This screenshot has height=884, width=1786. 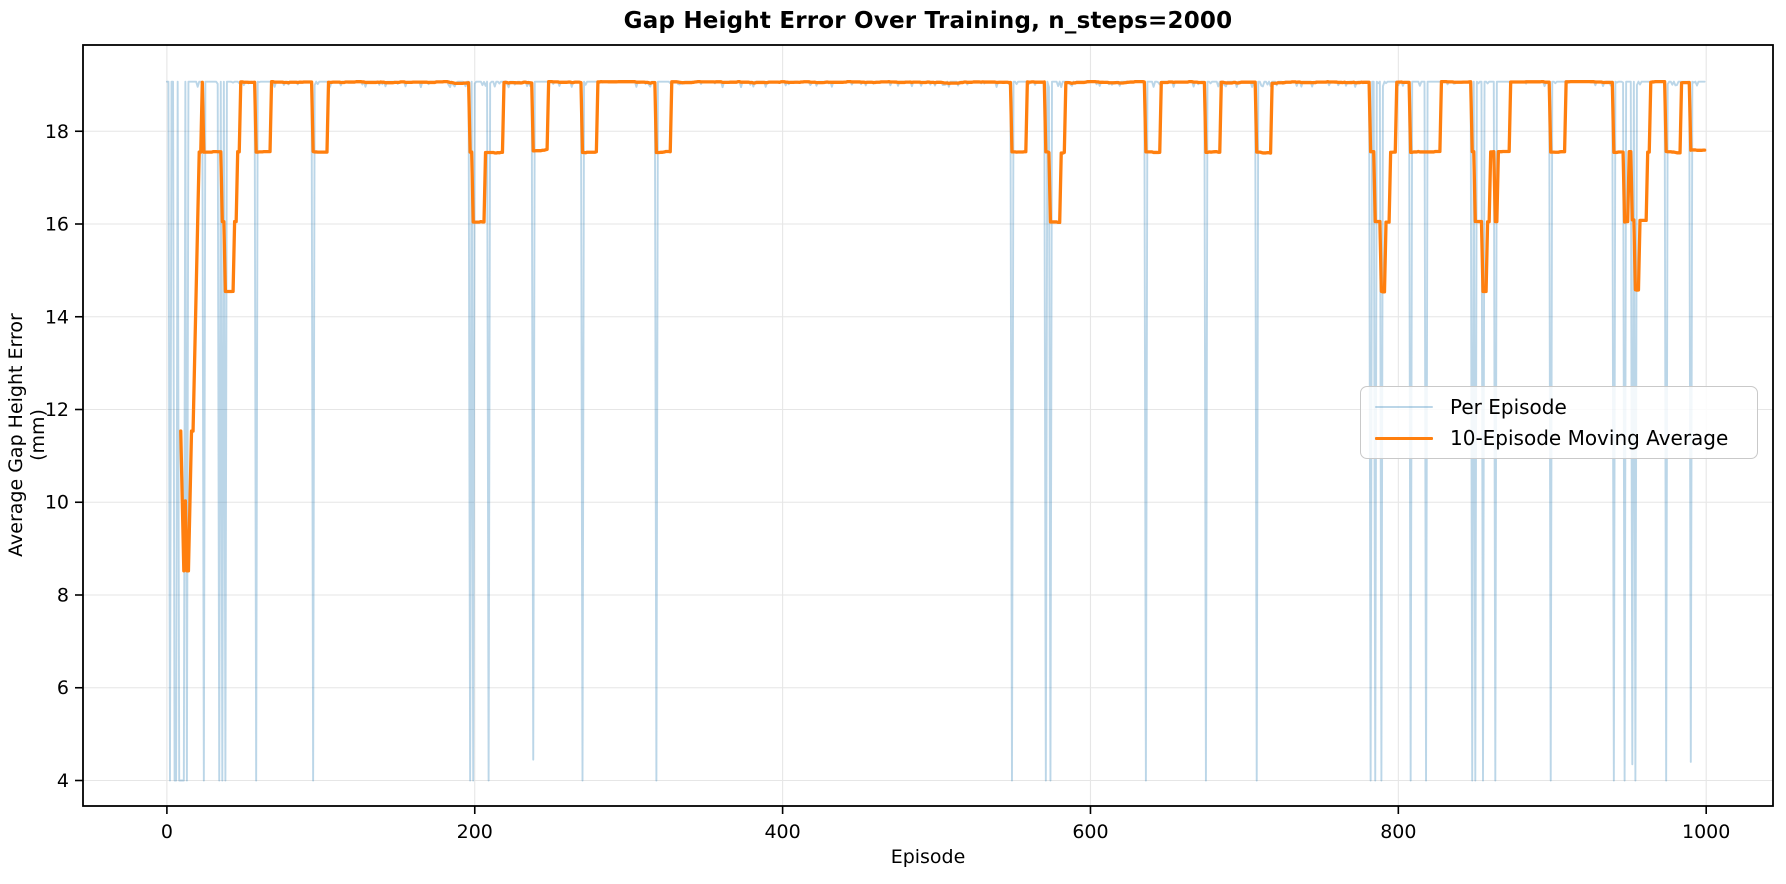 I want to click on x-axis-label: Episode, so click(x=928, y=857).